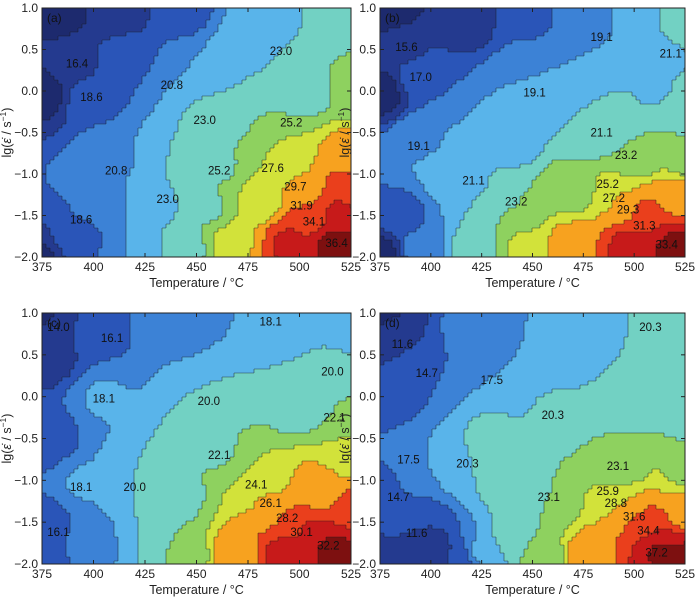  I want to click on contour-label: 28.8, so click(616, 504).